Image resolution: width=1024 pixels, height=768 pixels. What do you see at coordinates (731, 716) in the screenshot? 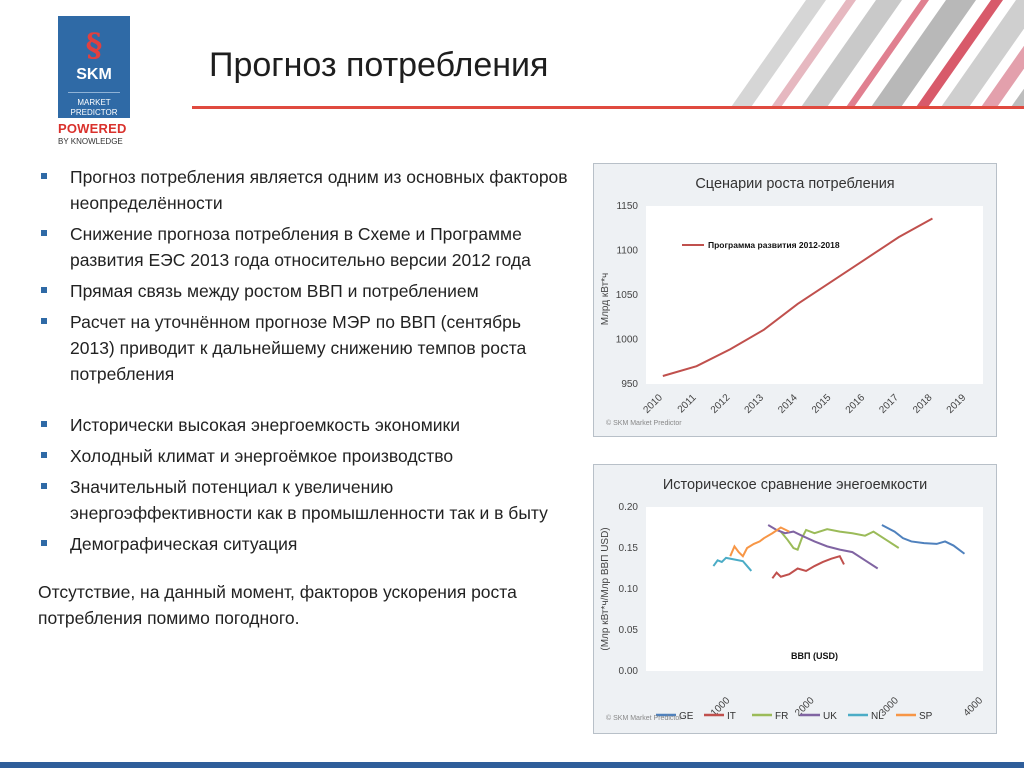
I see `chart2-legend-label: IT` at bounding box center [731, 716].